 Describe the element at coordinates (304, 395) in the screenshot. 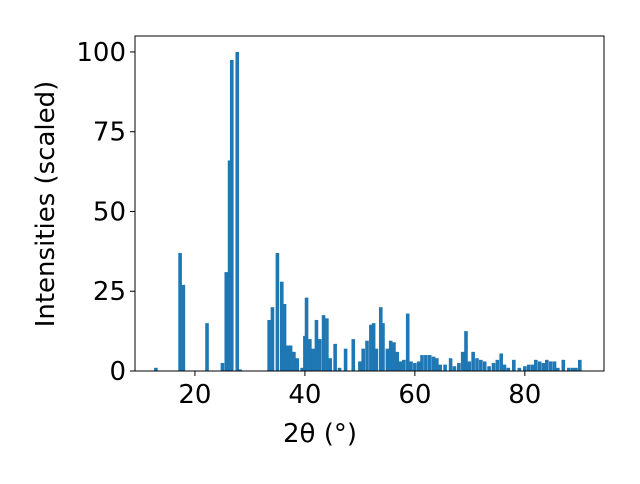

I see `x-tick-label: 40` at that location.